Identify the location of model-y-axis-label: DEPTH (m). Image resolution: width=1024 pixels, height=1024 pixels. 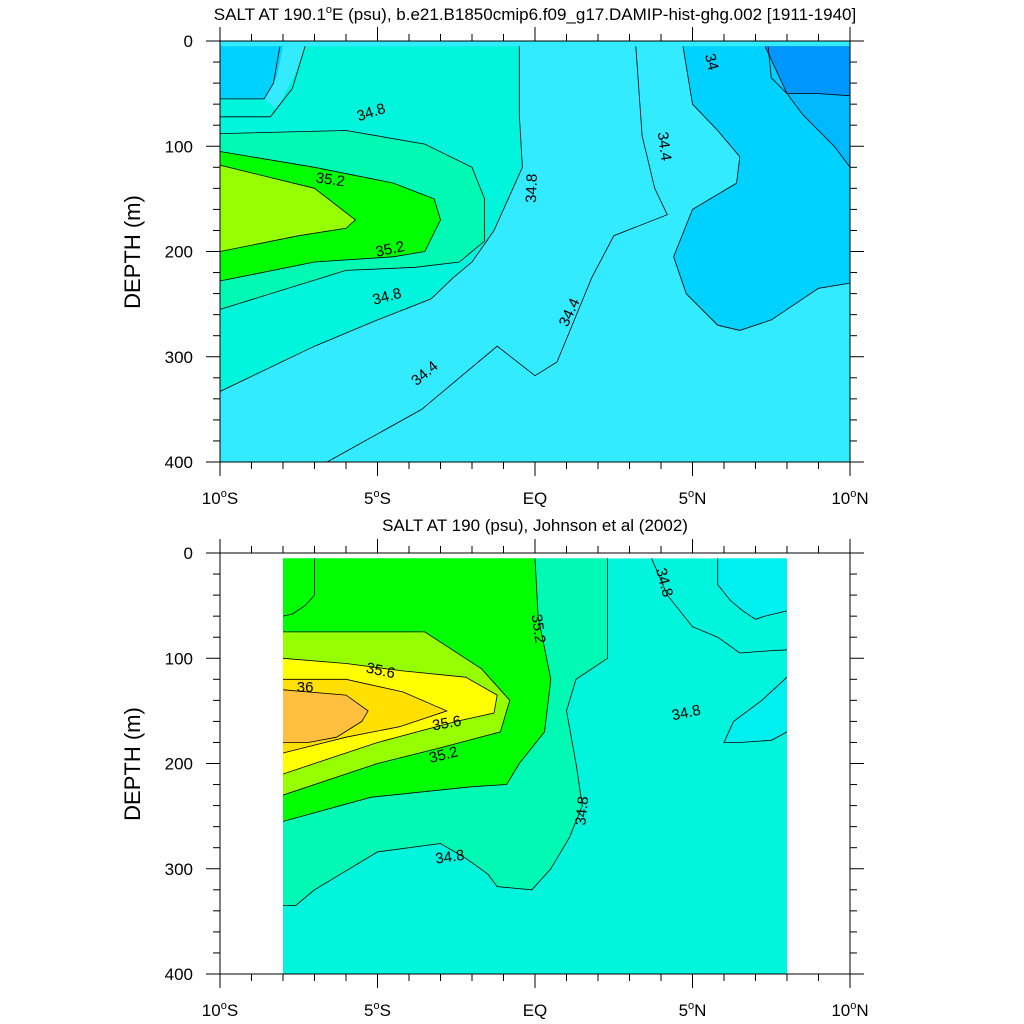
(132, 252).